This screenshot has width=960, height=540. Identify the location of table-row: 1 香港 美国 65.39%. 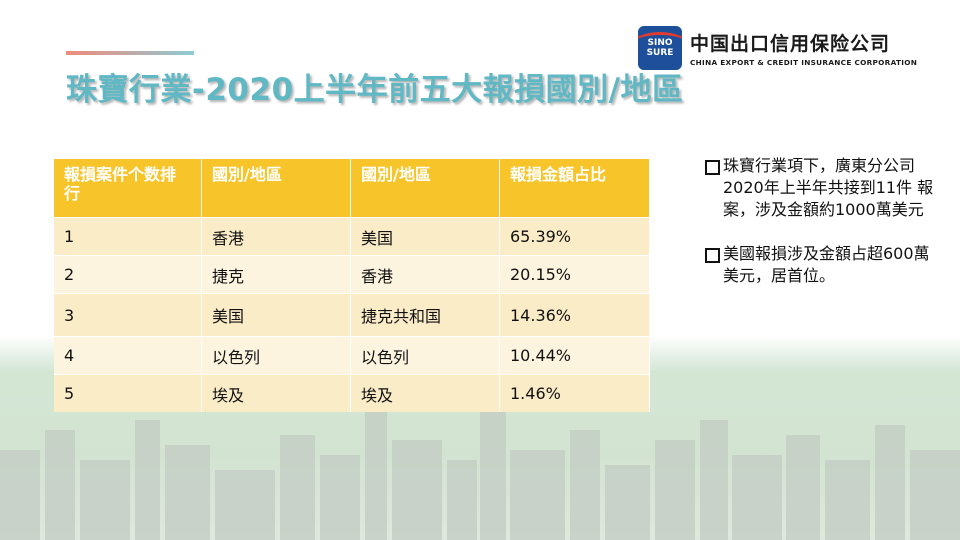
(352, 236).